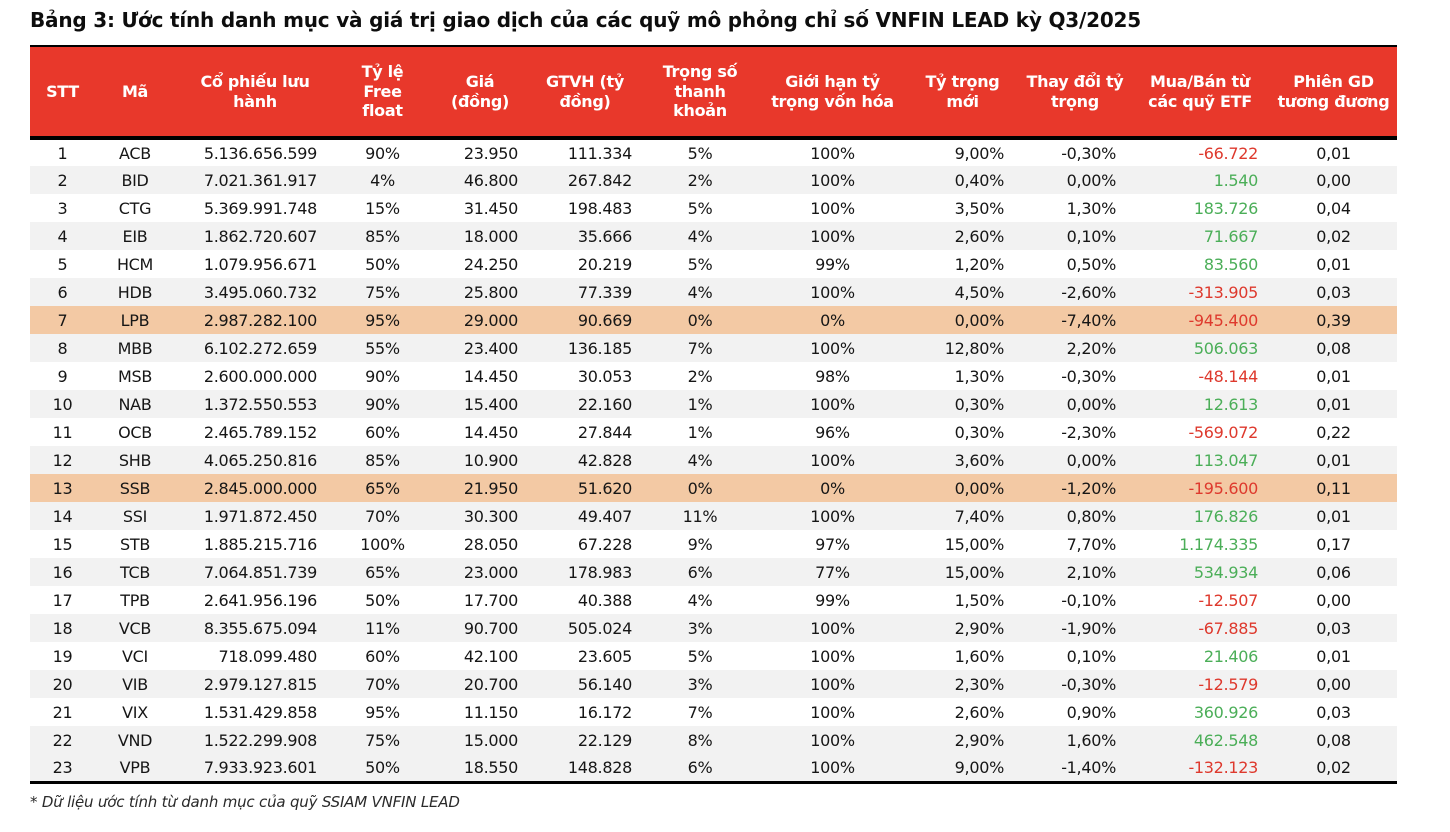  Describe the element at coordinates (135, 656) in the screenshot. I see `cell-ma: VCI` at that location.